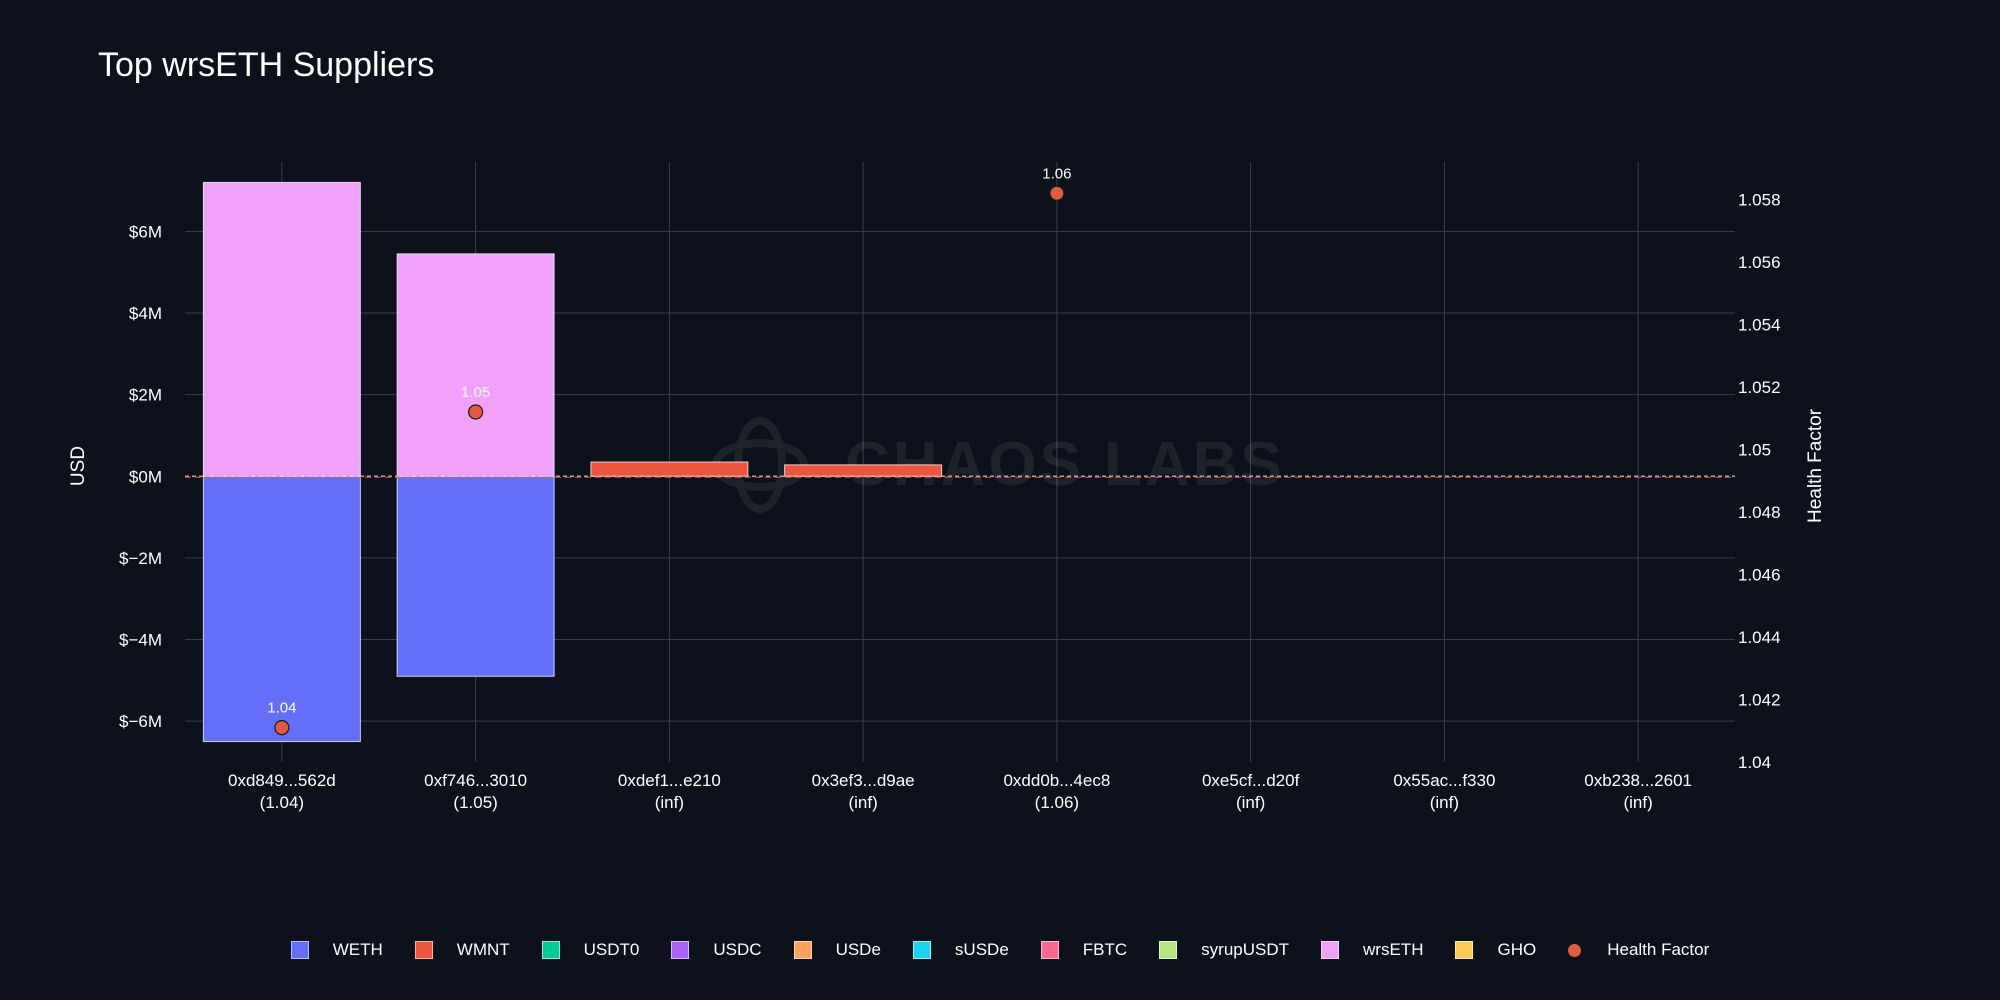  Describe the element at coordinates (1759, 575) in the screenshot. I see `y2-tick-label: 1.046` at that location.